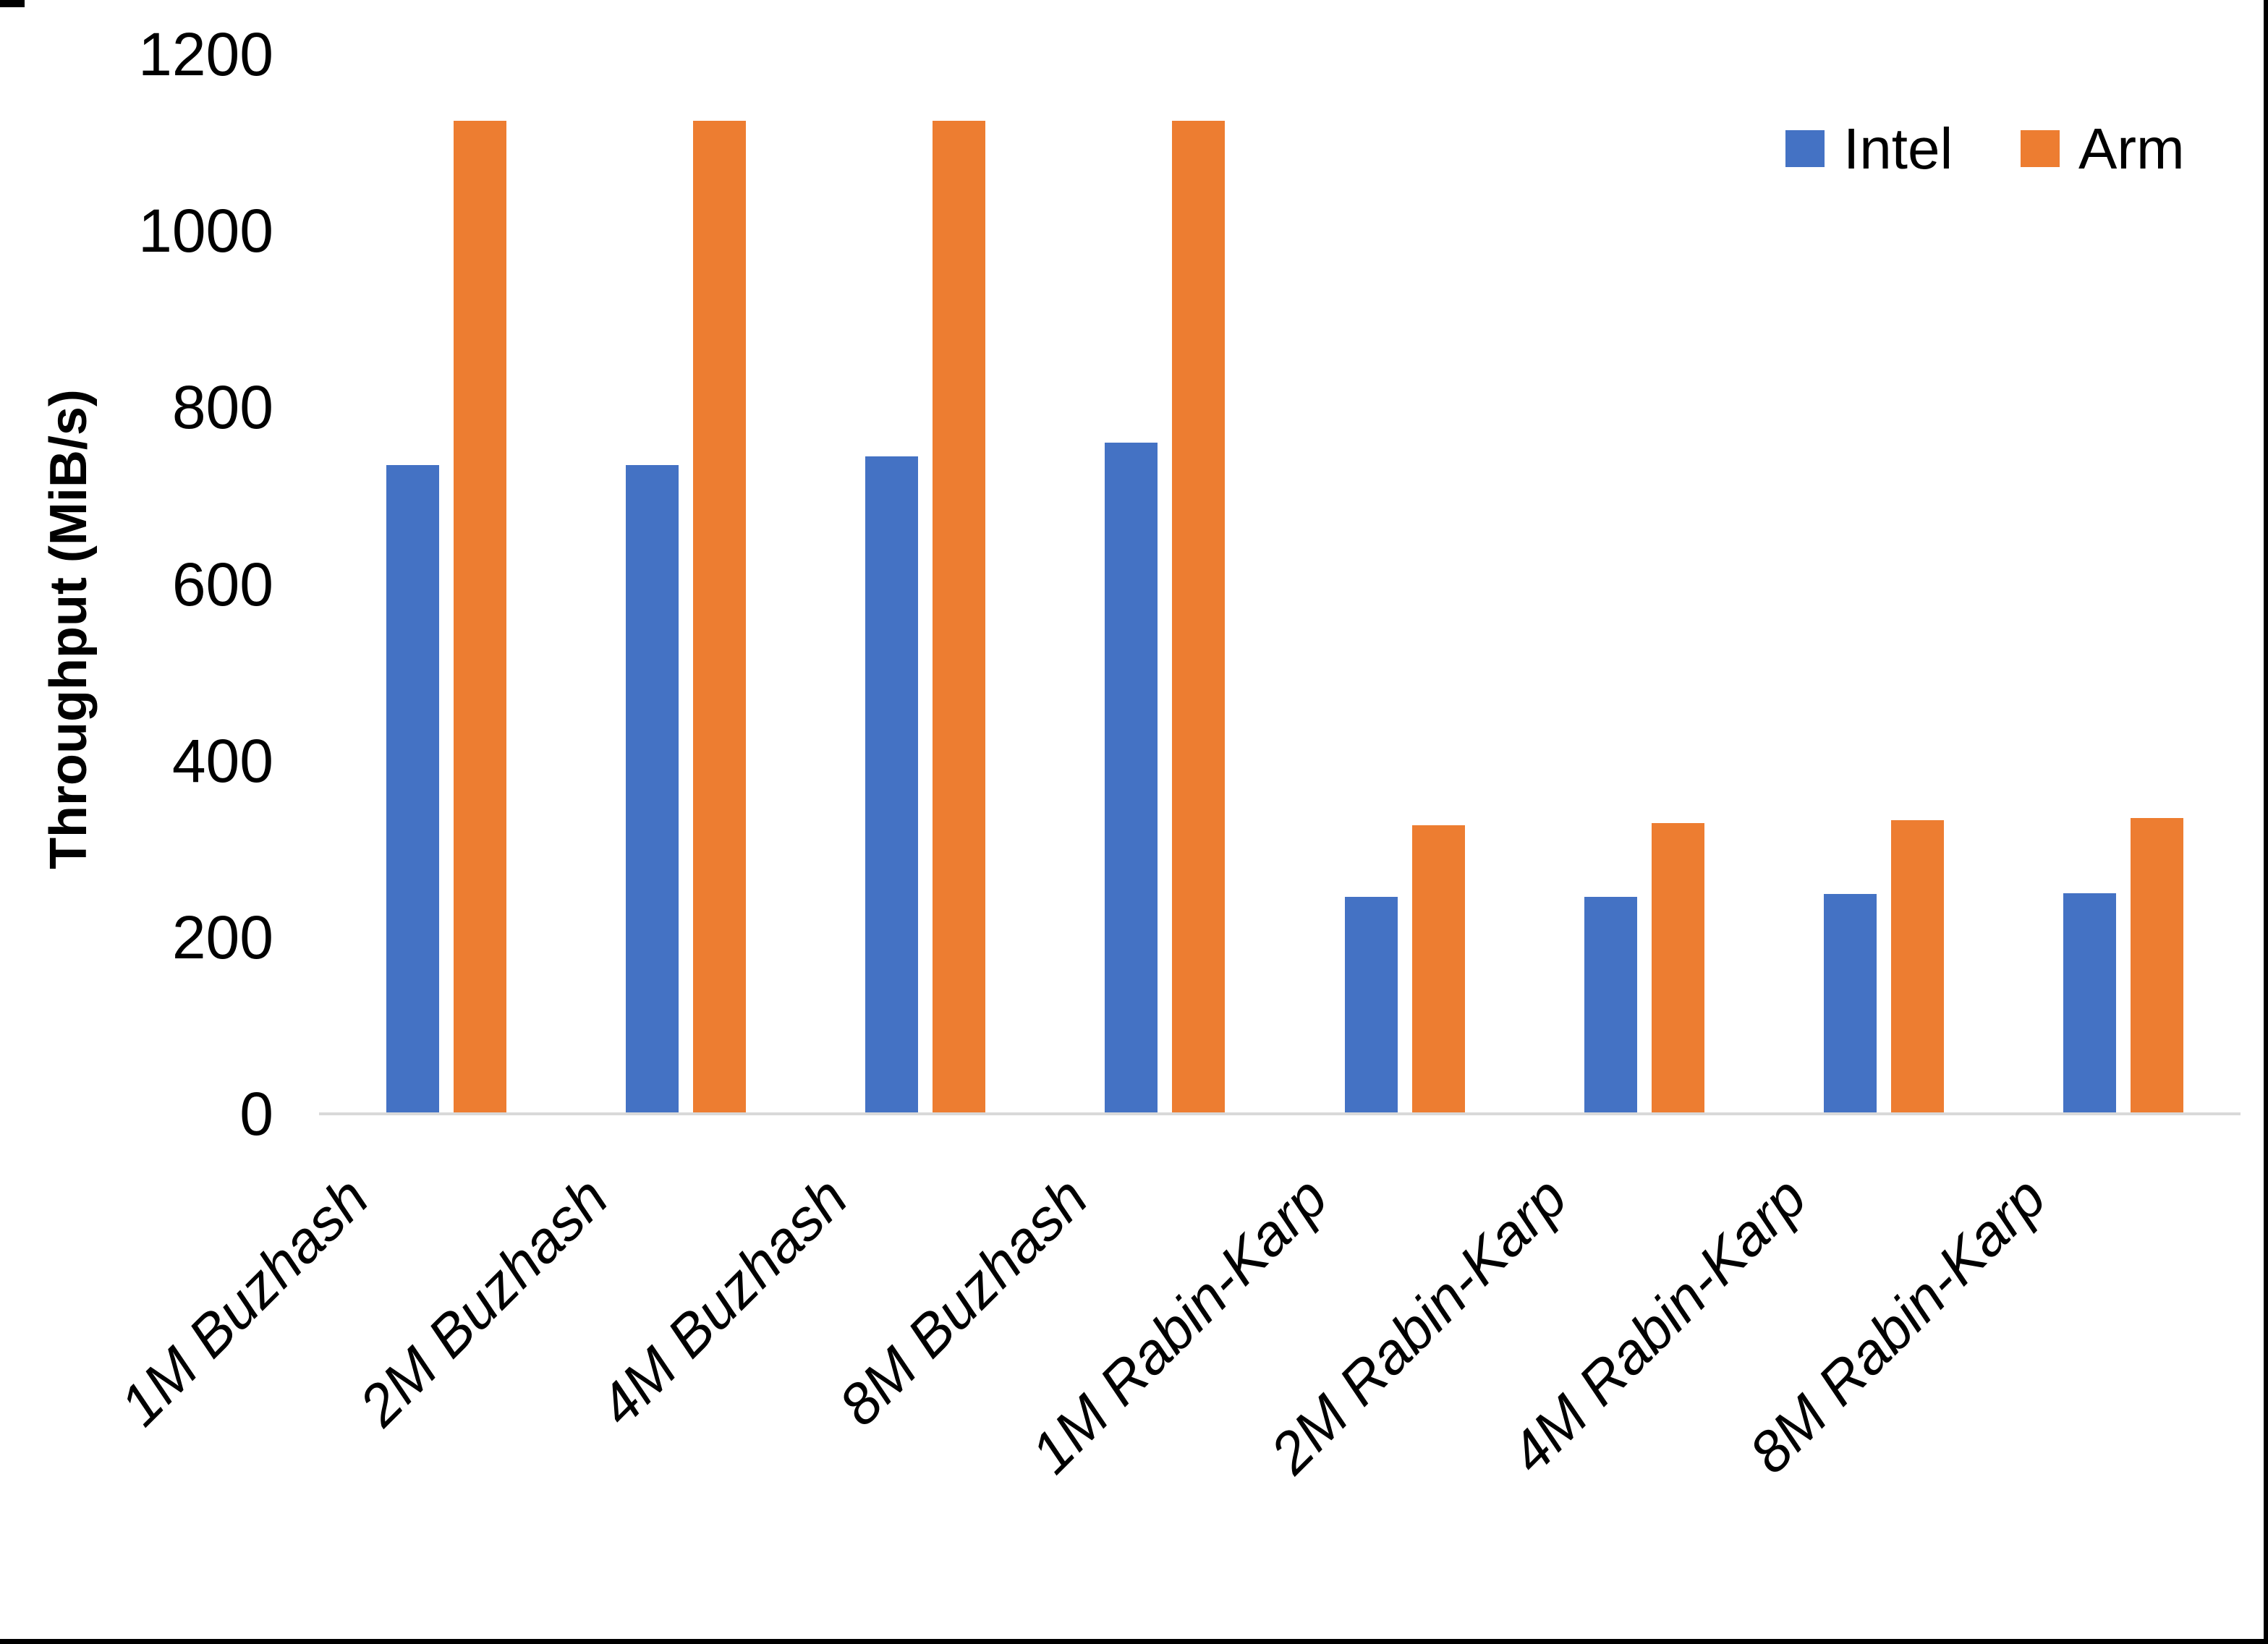 This screenshot has height=1644, width=2268. I want to click on y-tick-label: 0, so click(256, 1114).